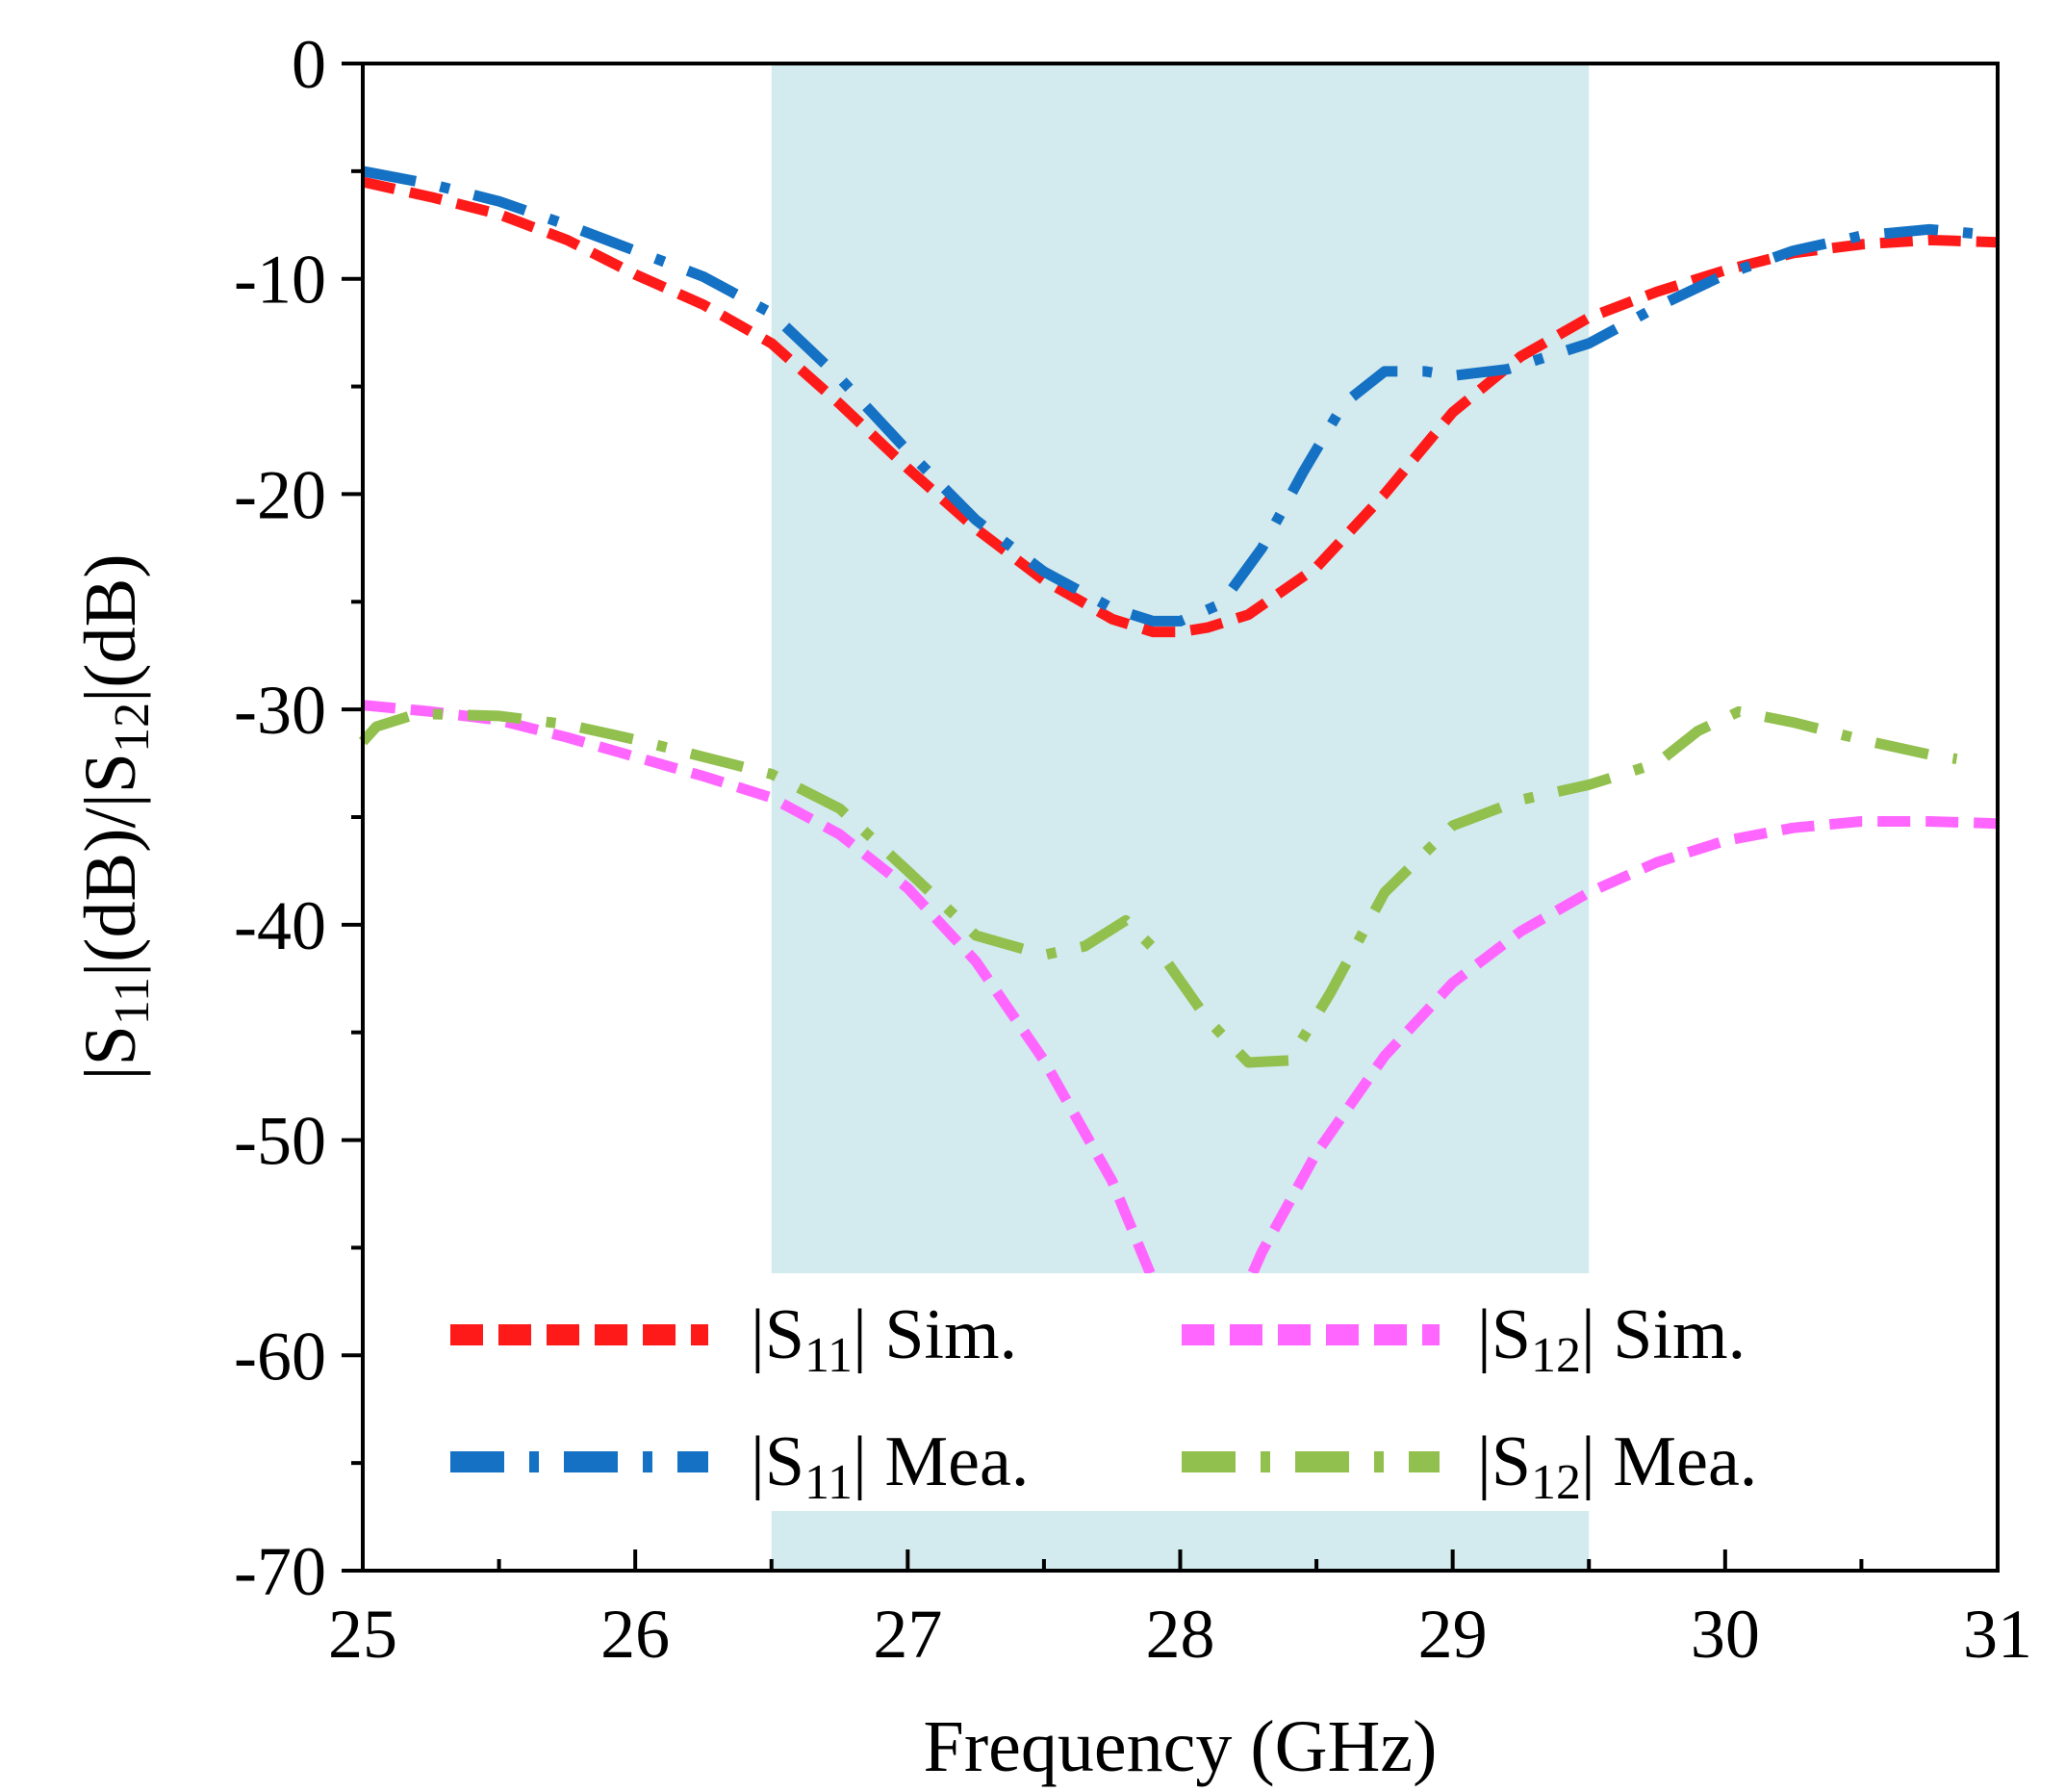 Image resolution: width=2065 pixels, height=1792 pixels. I want to click on y-axis-title: |S11|(dB)/|S12|(dB), so click(115, 816).